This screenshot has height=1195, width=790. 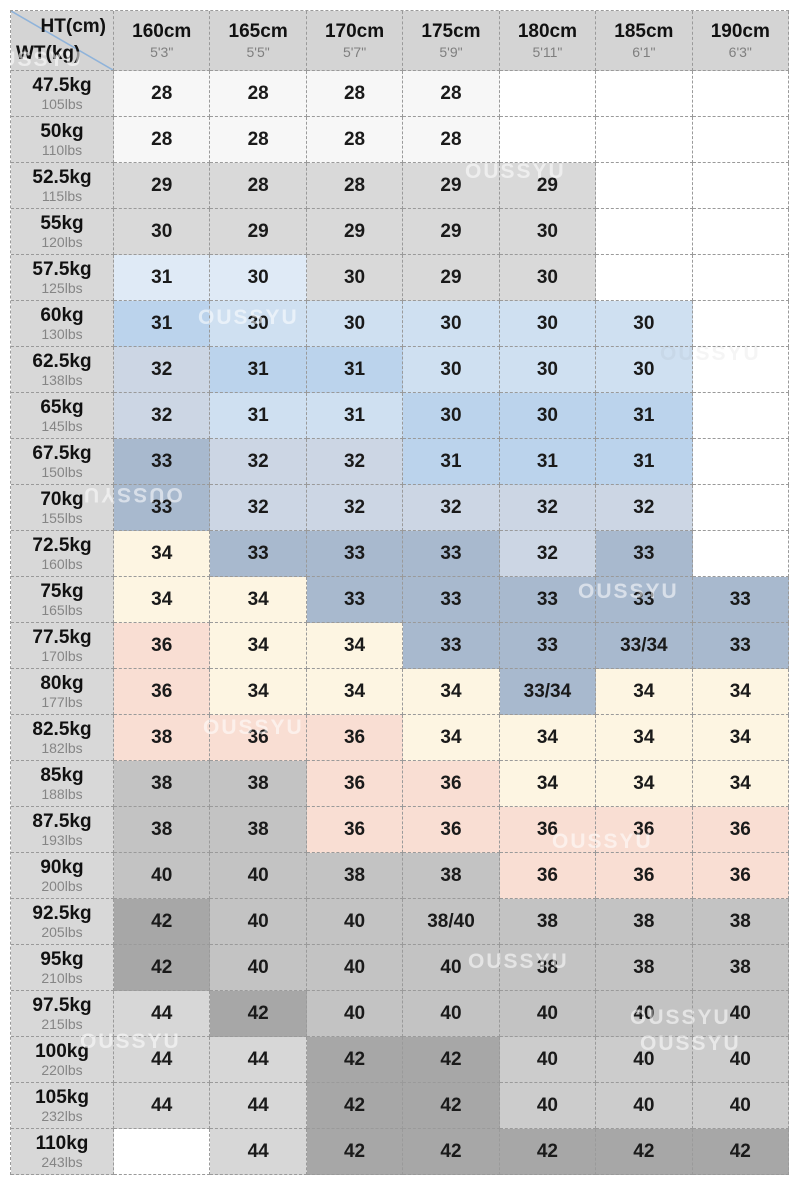 I want to click on row-weight-kg: 82.5kg, so click(x=62, y=729).